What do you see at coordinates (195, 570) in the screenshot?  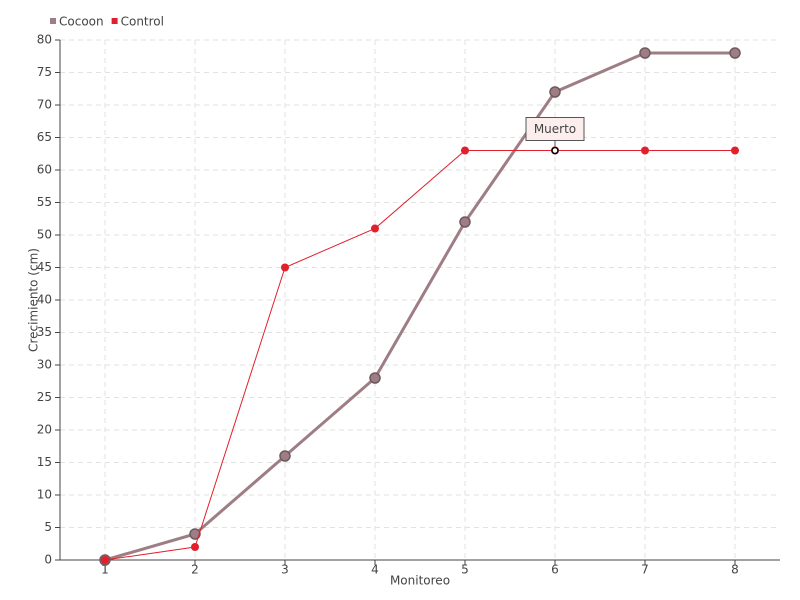 I see `x-tick-label: 2` at bounding box center [195, 570].